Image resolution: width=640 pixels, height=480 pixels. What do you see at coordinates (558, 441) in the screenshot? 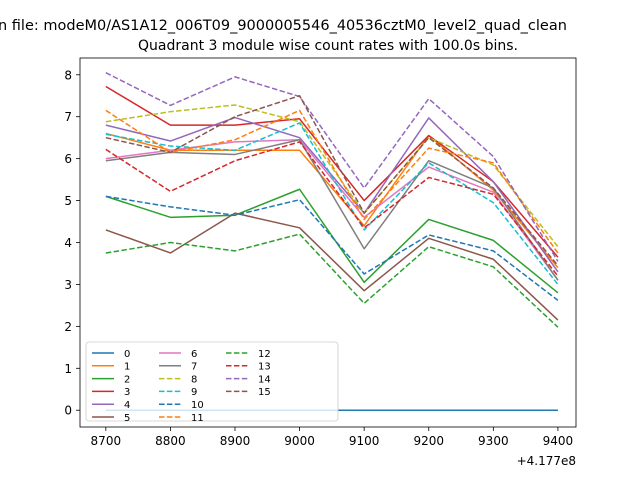
I see `x-tick-label: 9400` at bounding box center [558, 441].